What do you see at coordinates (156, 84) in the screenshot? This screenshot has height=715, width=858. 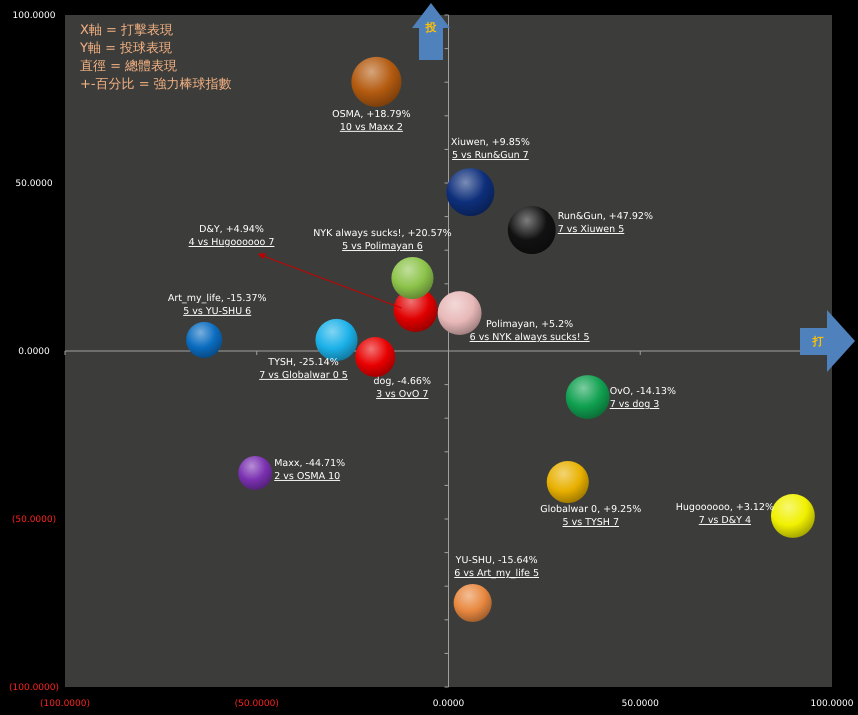 I see `annotation: +-百分比 = 強力棒球指數` at bounding box center [156, 84].